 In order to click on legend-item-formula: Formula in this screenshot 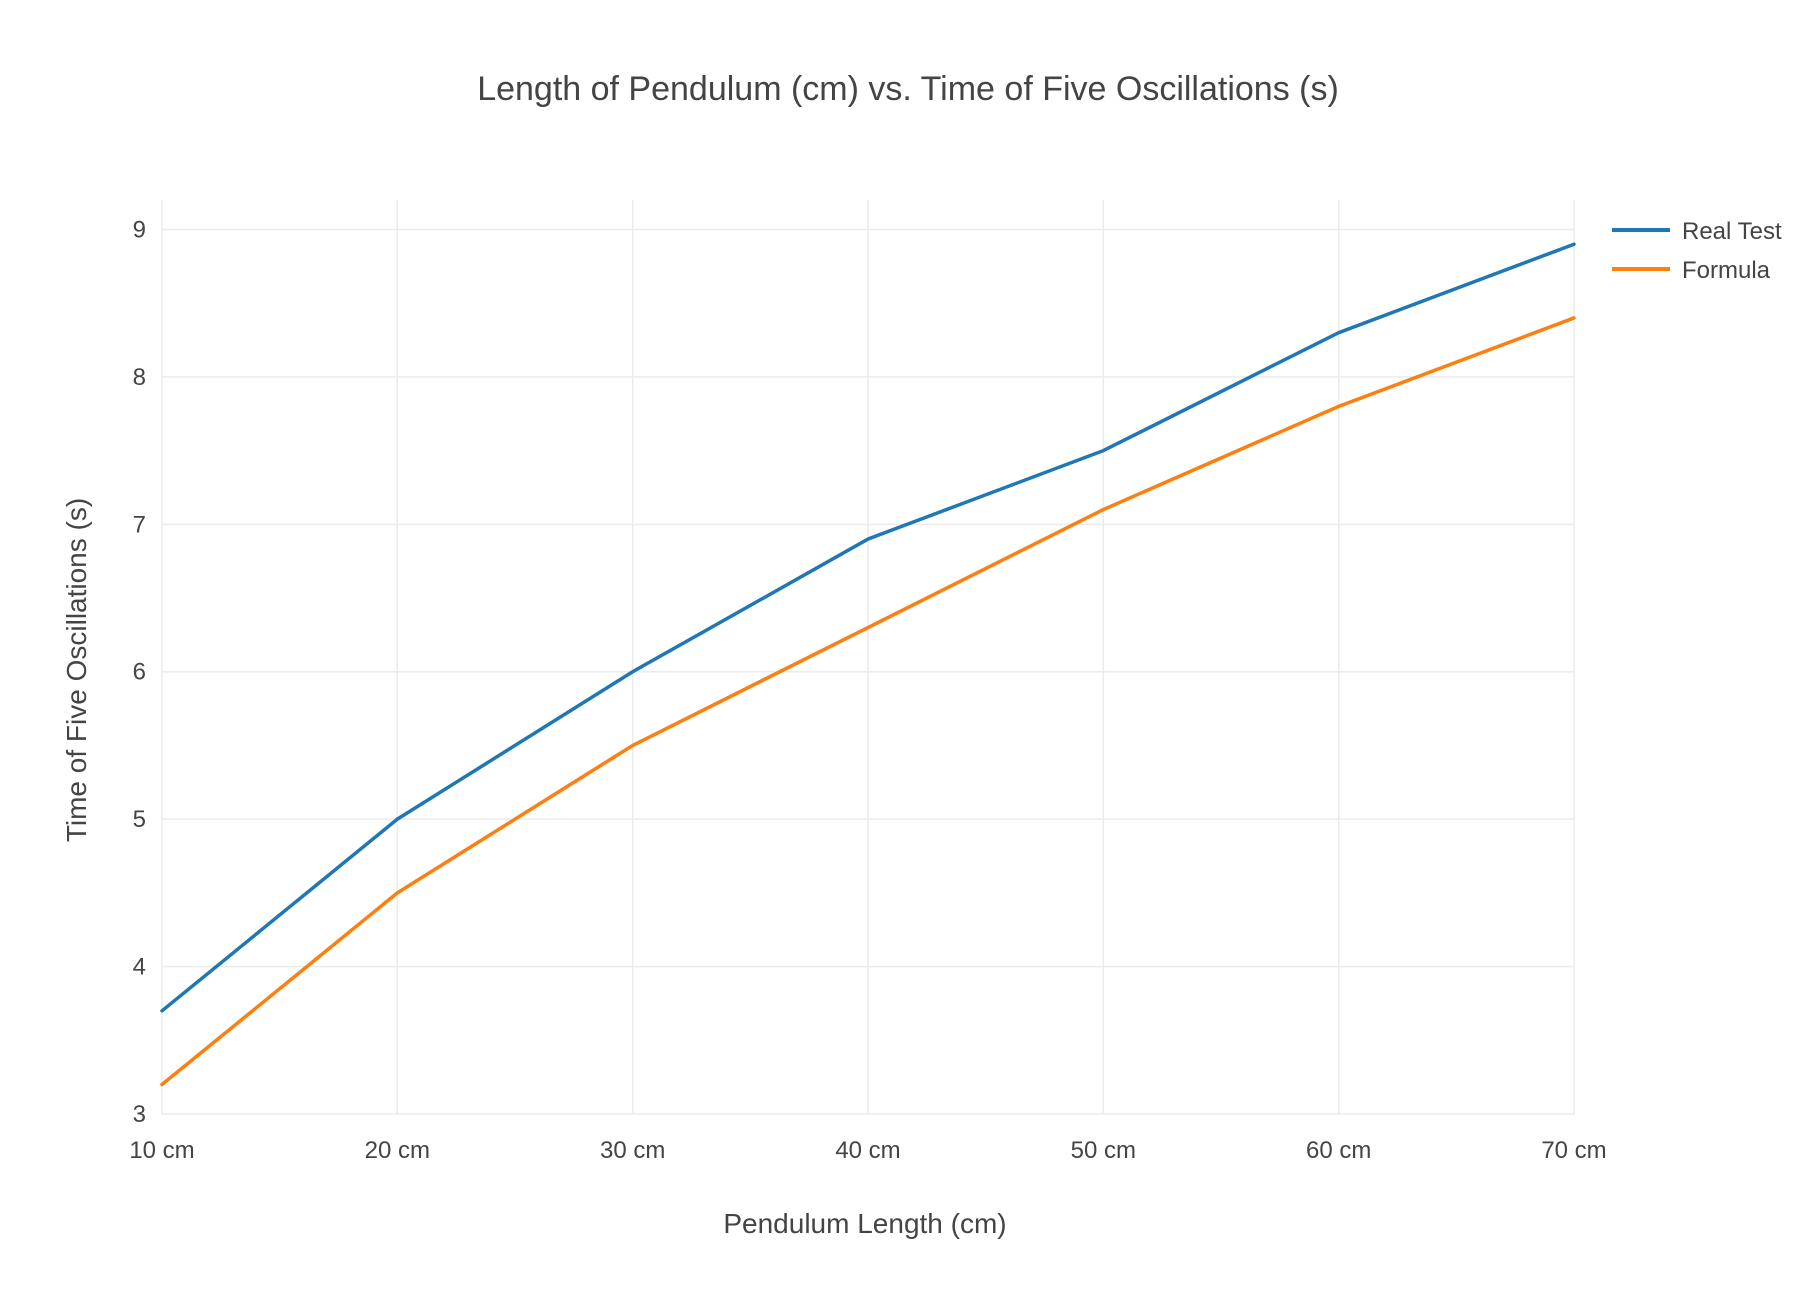, I will do `click(1691, 270)`.